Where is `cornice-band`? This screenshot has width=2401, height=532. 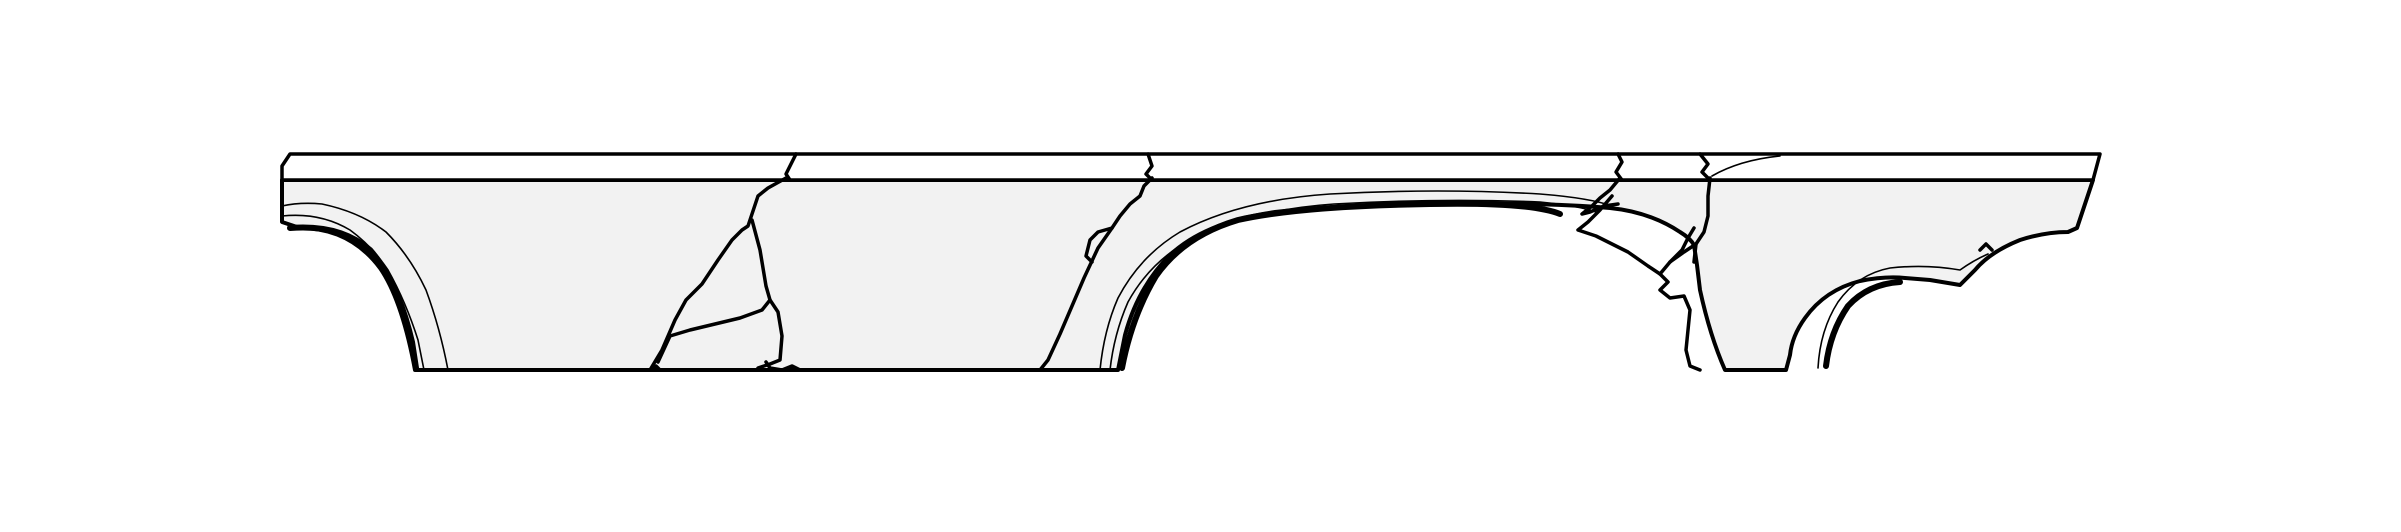 cornice-band is located at coordinates (1191, 167).